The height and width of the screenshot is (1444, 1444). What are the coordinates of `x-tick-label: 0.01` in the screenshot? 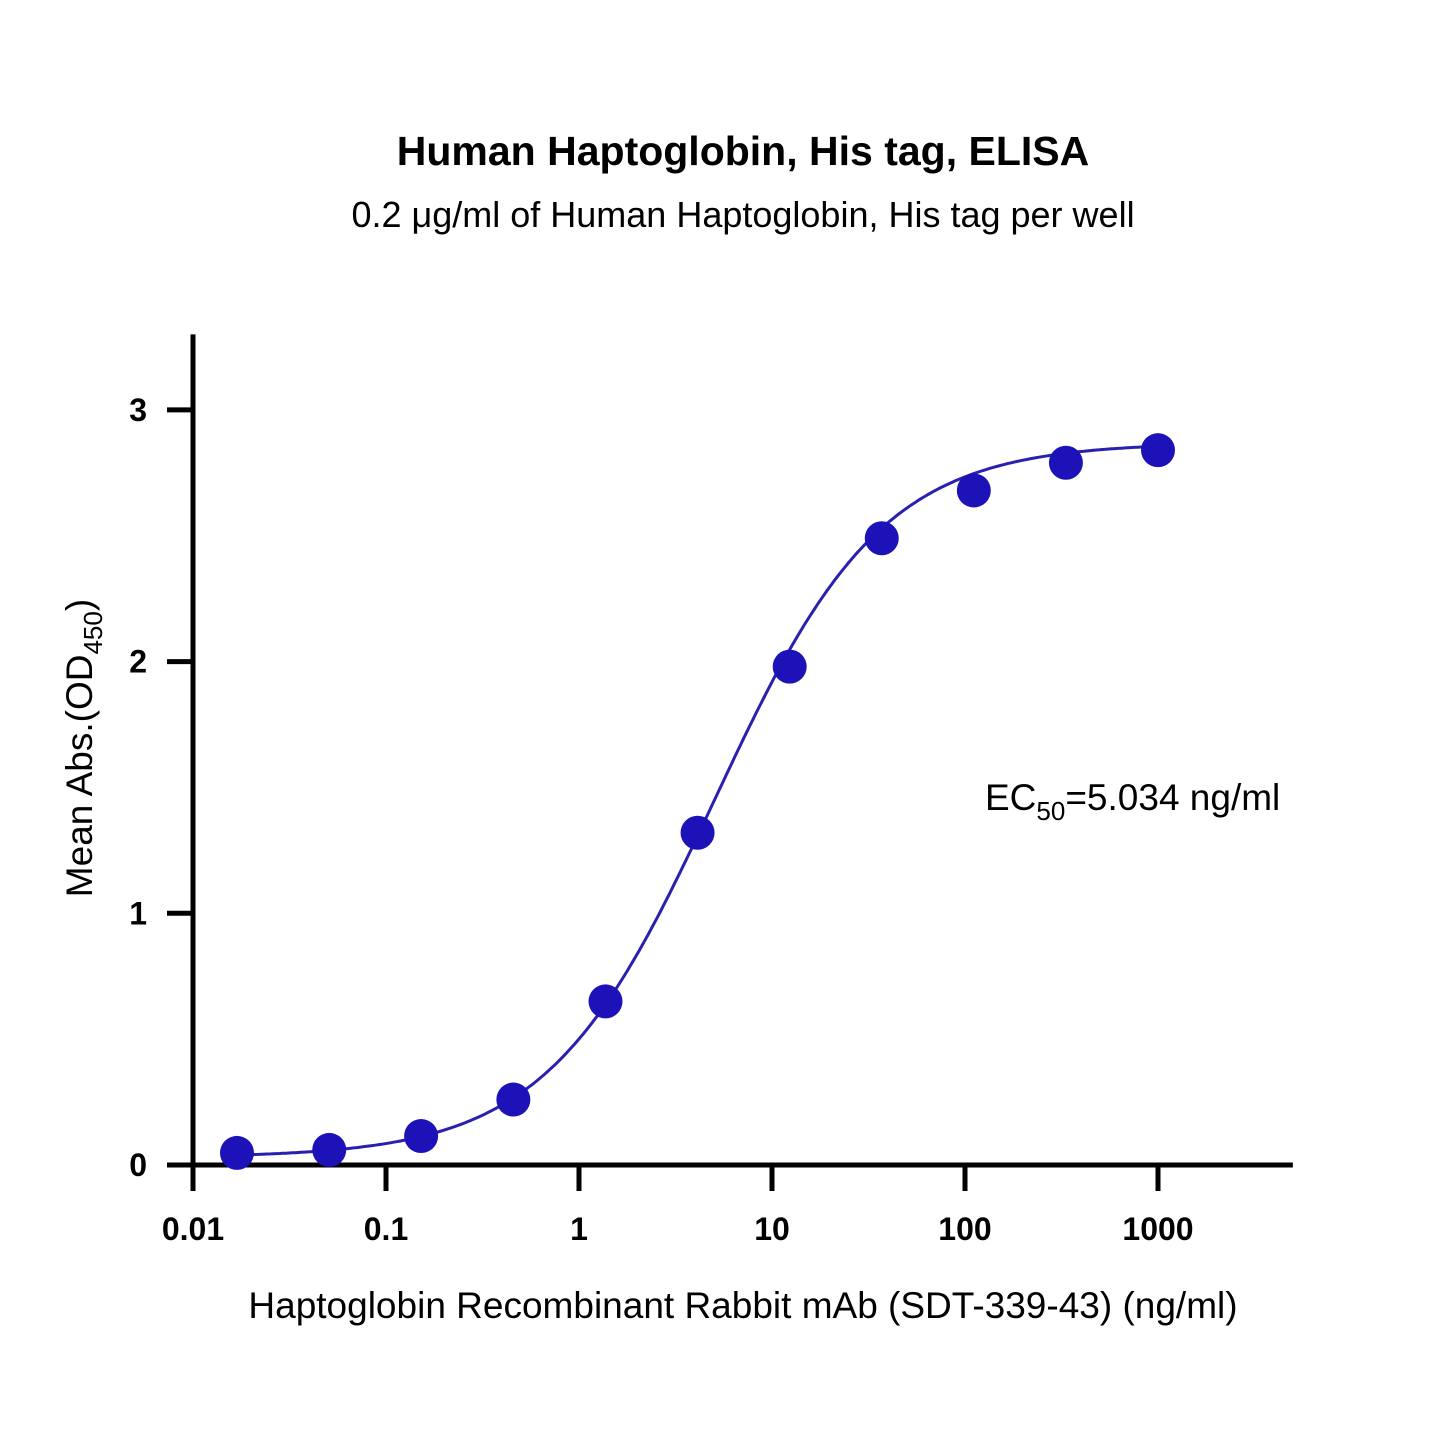 It's located at (193, 1229).